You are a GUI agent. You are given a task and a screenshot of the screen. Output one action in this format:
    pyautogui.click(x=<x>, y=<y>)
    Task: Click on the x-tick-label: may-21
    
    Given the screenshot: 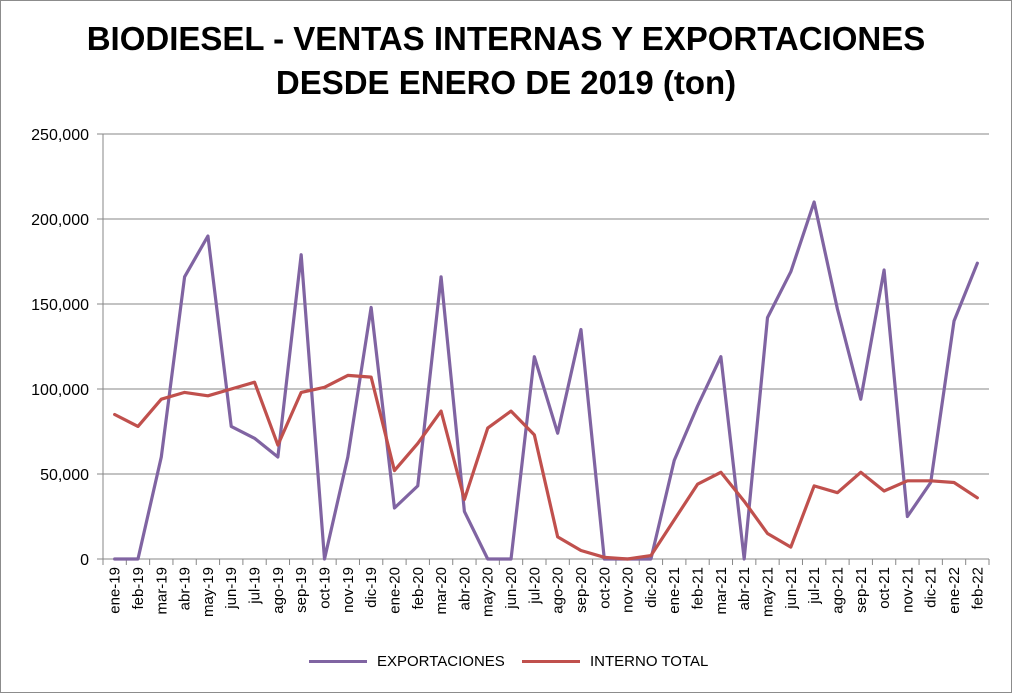 What is the action you would take?
    pyautogui.click(x=768, y=592)
    